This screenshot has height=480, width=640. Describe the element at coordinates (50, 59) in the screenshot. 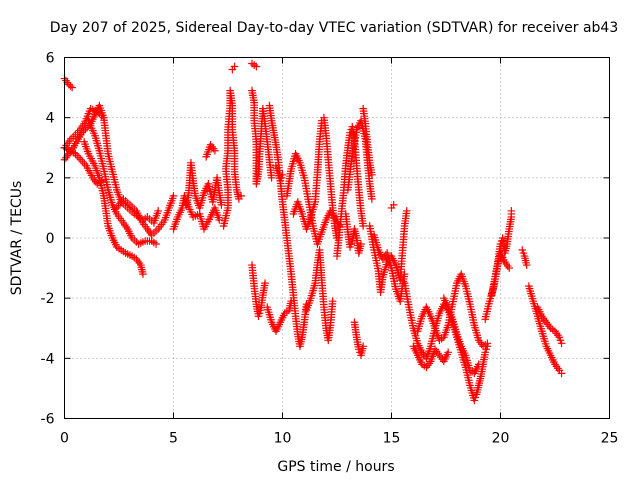

I see `y-tick-label: 6` at that location.